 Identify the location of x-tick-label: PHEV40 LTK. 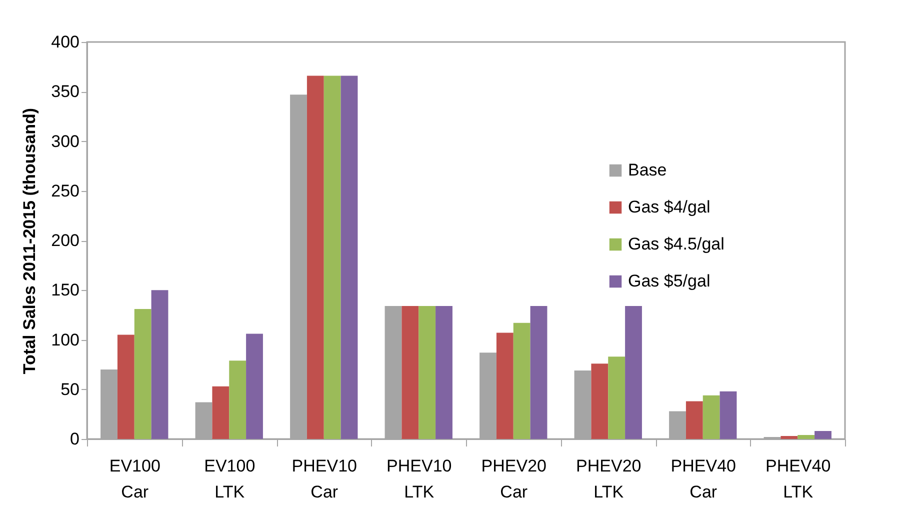
(798, 479).